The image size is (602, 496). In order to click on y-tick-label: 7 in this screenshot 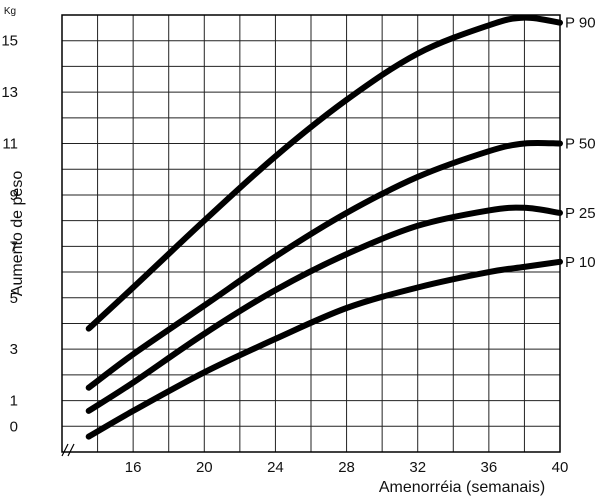, I will do `click(14, 246)`.